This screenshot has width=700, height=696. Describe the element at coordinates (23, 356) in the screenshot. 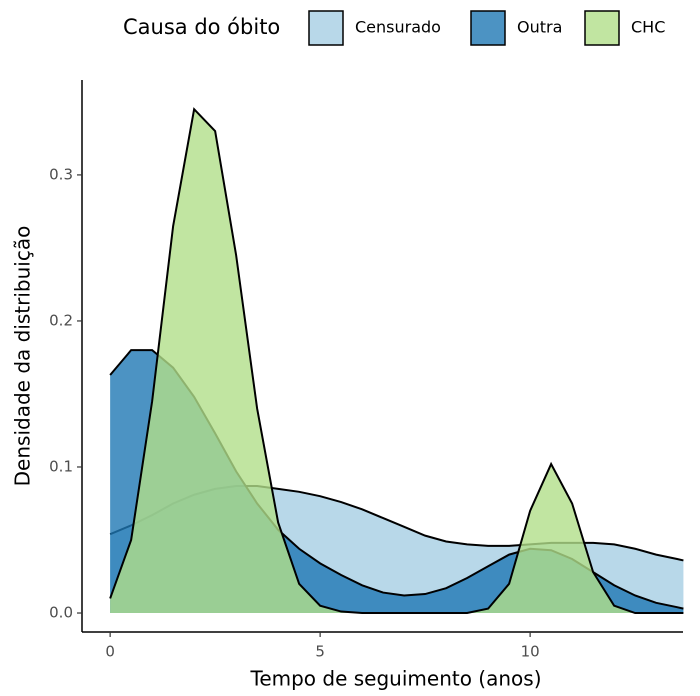

I see `y-axis-title: Densidade da distribuição` at that location.